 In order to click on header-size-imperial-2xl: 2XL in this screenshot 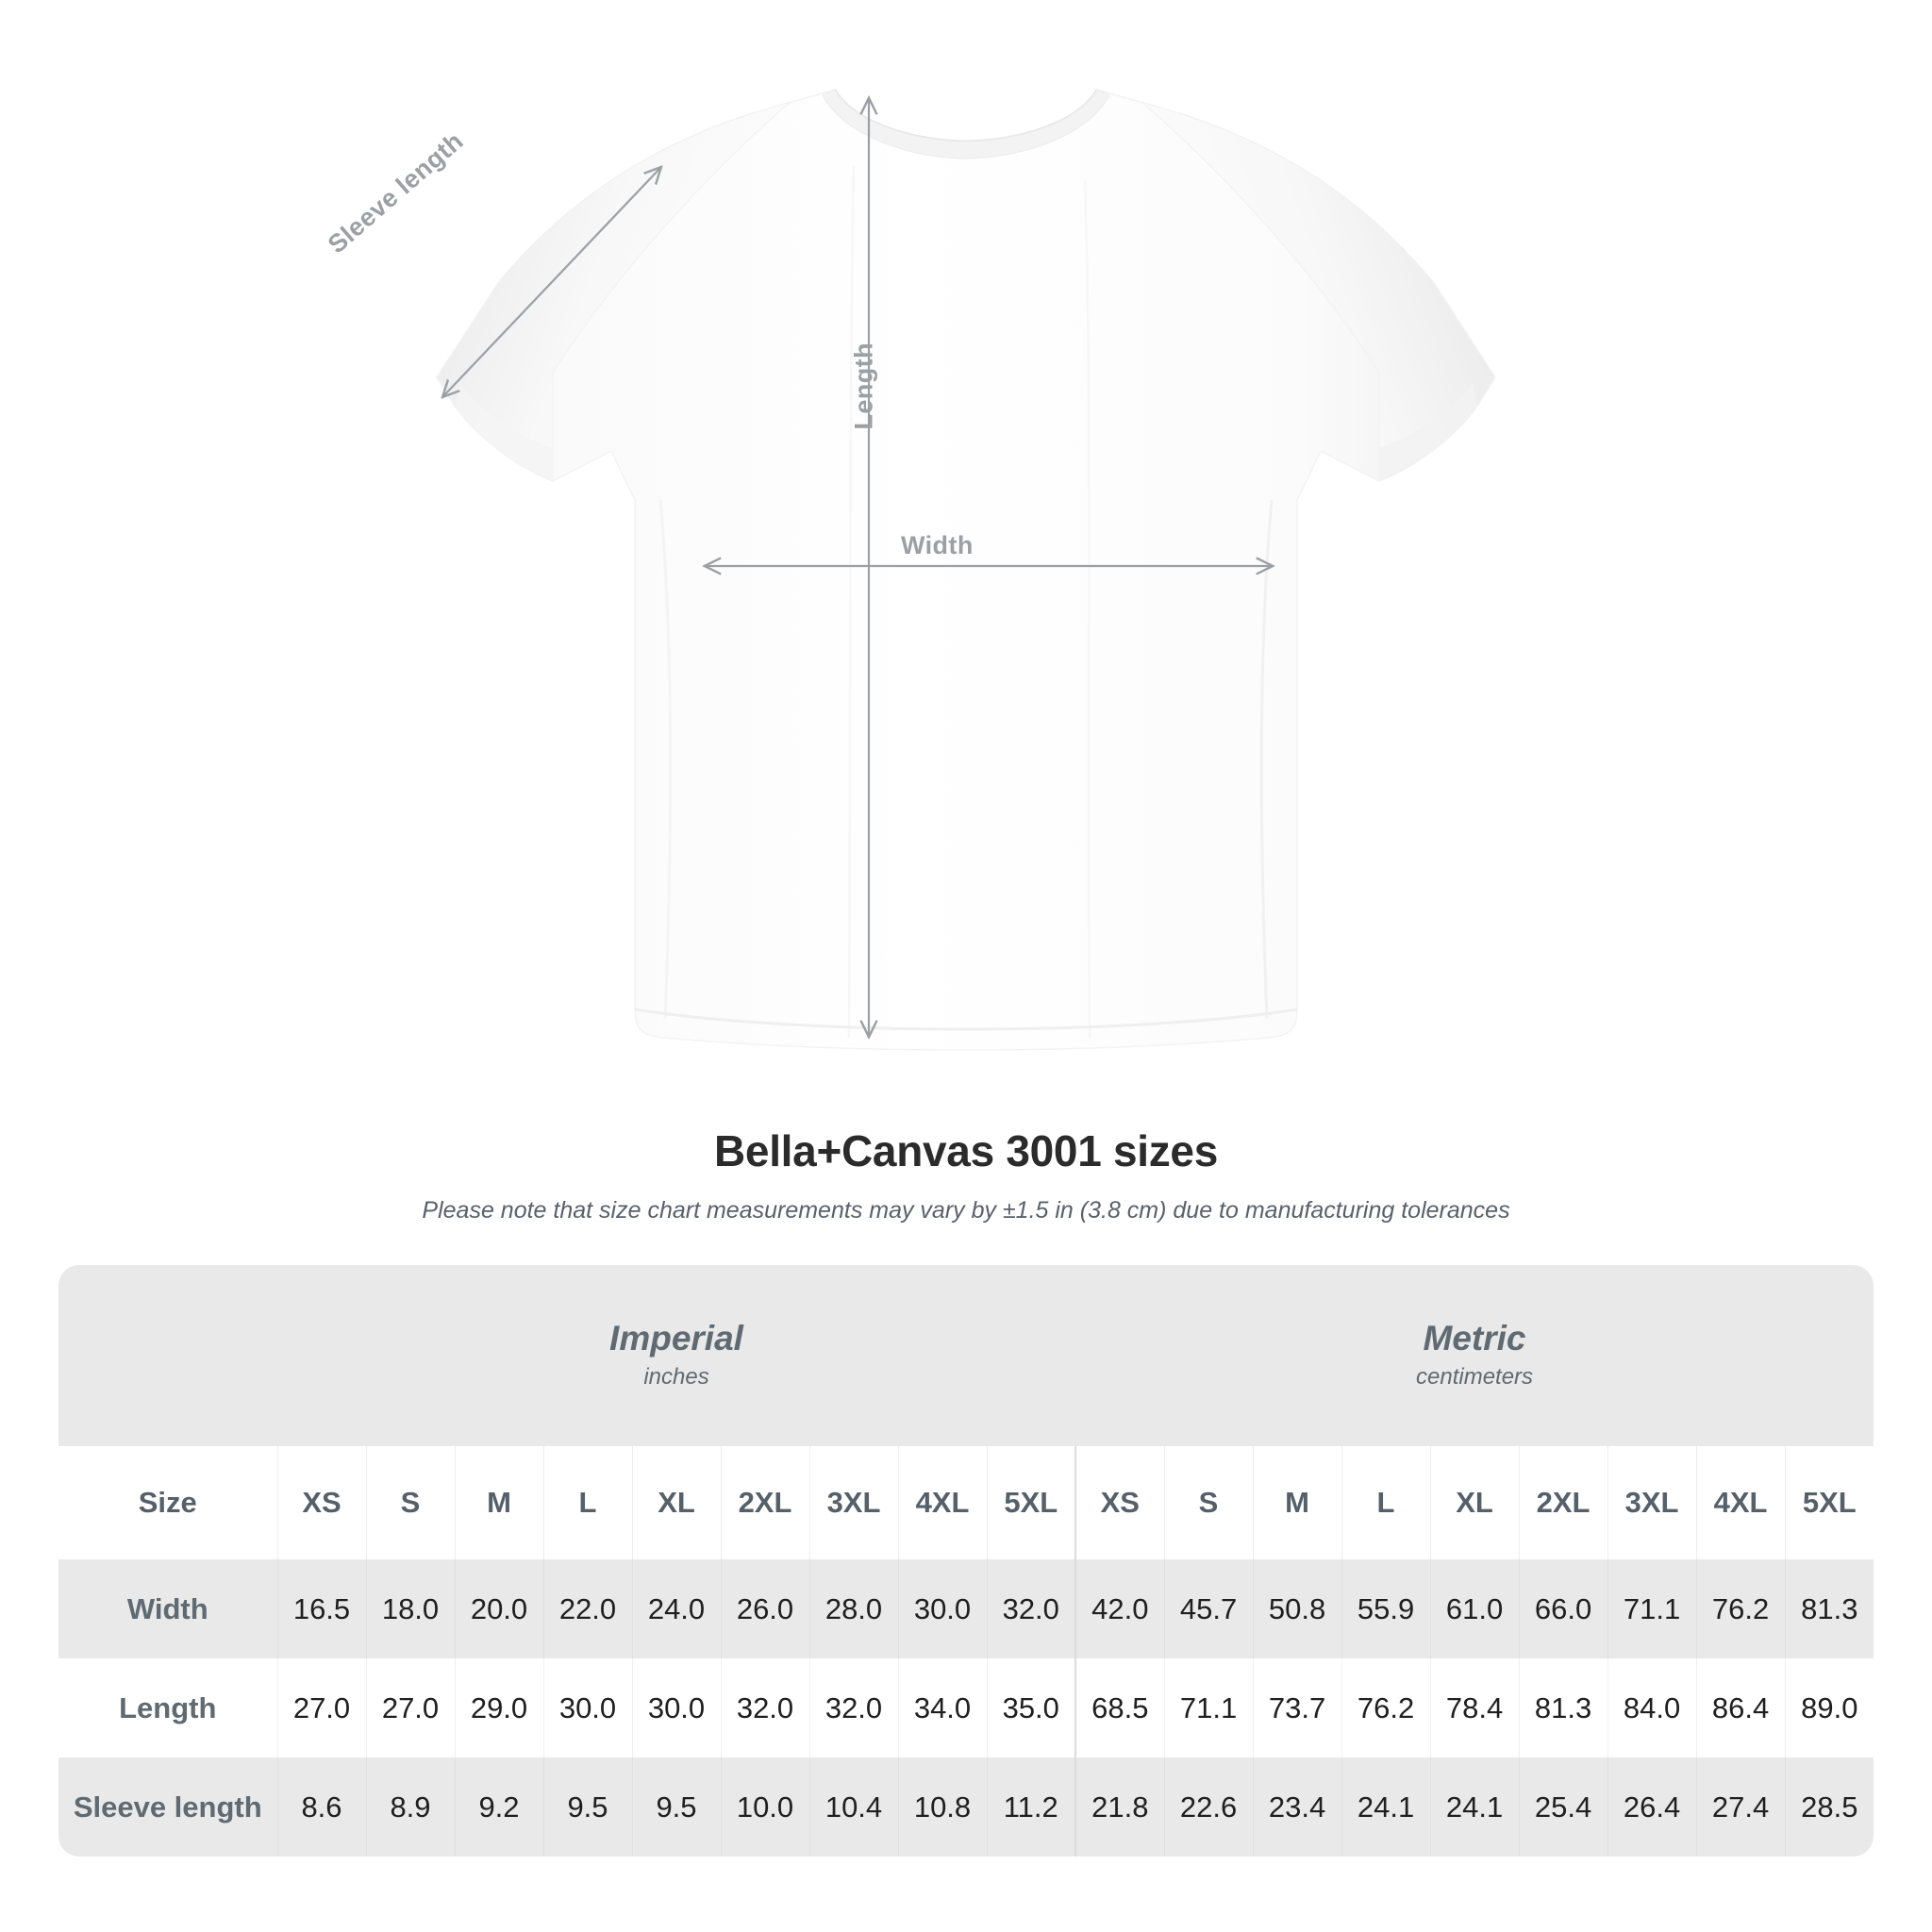, I will do `click(764, 1503)`.